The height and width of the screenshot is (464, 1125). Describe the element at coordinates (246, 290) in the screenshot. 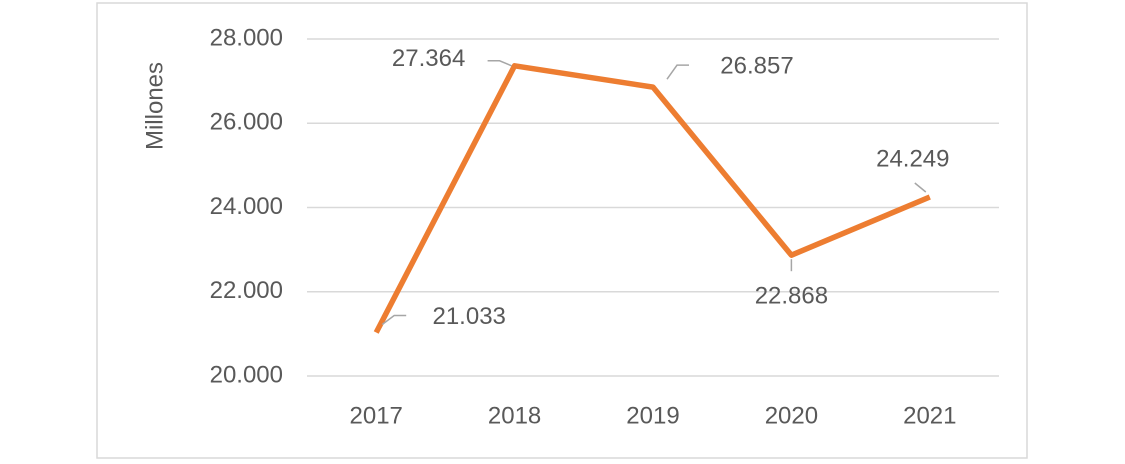

I see `y-tick-label: 22.000` at that location.